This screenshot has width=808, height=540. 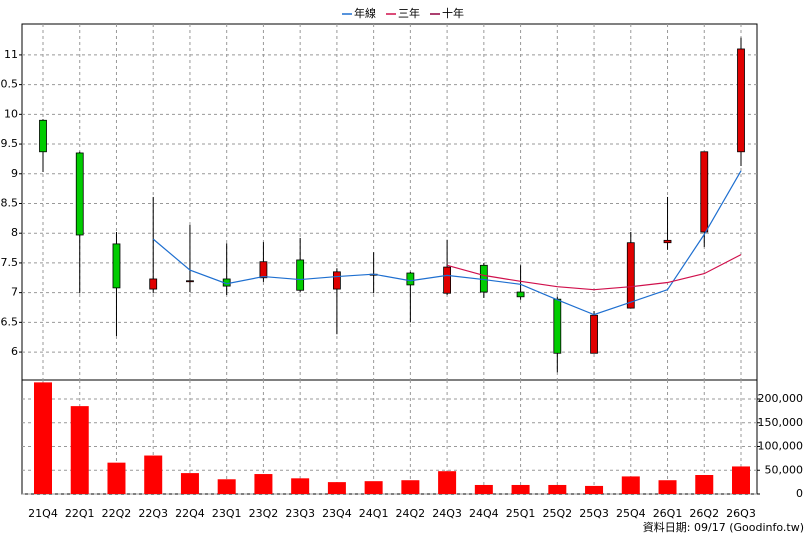 What do you see at coordinates (723, 527) in the screenshot?
I see `footnote: 資料日期: 09/17 (Goodinfo.tw)` at bounding box center [723, 527].